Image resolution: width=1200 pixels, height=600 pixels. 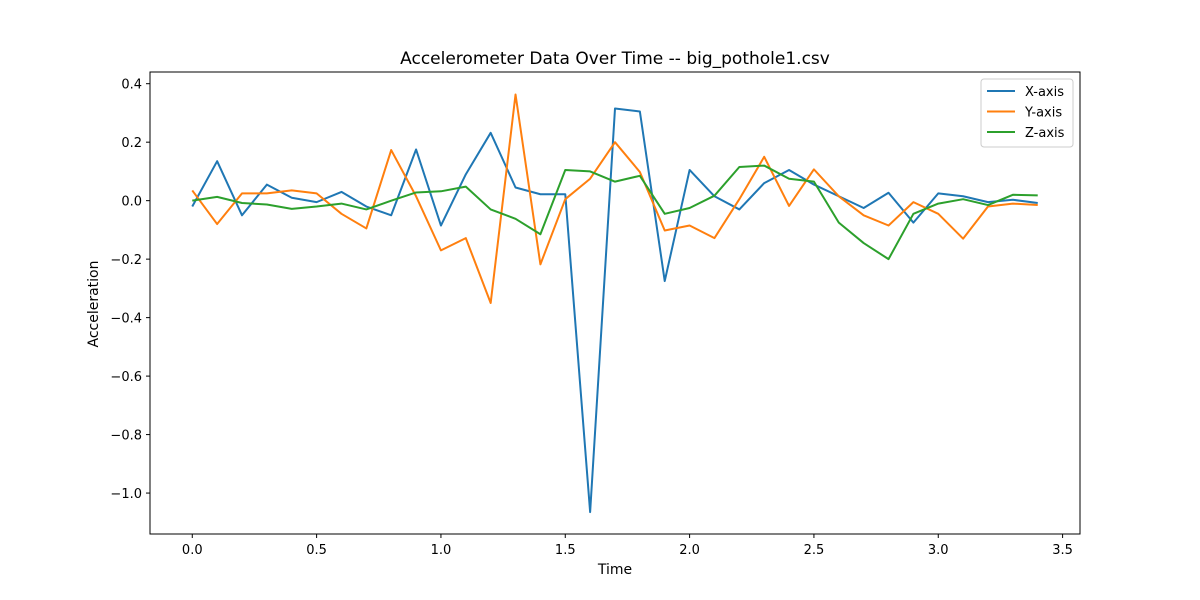 I want to click on legend: X-axis Y-axis Z-axis, so click(x=1027, y=113).